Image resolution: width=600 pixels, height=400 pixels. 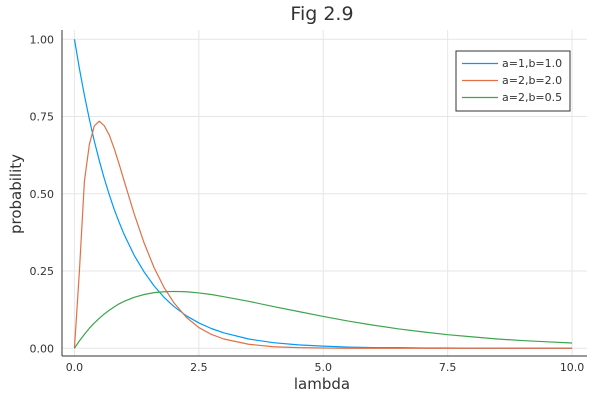 I want to click on y-tick-label-0: 0.00, so click(x=42, y=348).